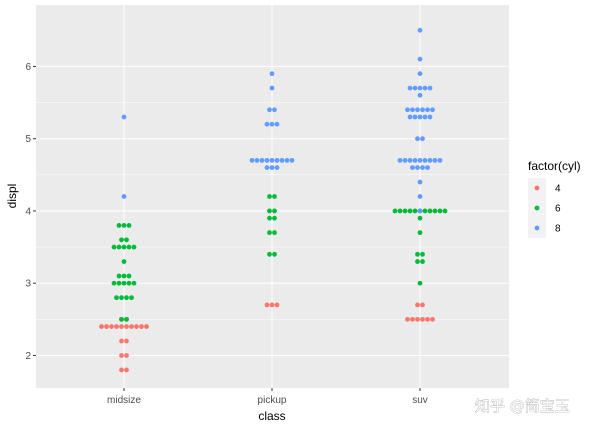 The height and width of the screenshot is (429, 600). What do you see at coordinates (28, 139) in the screenshot?
I see `y-tick-label: 5` at bounding box center [28, 139].